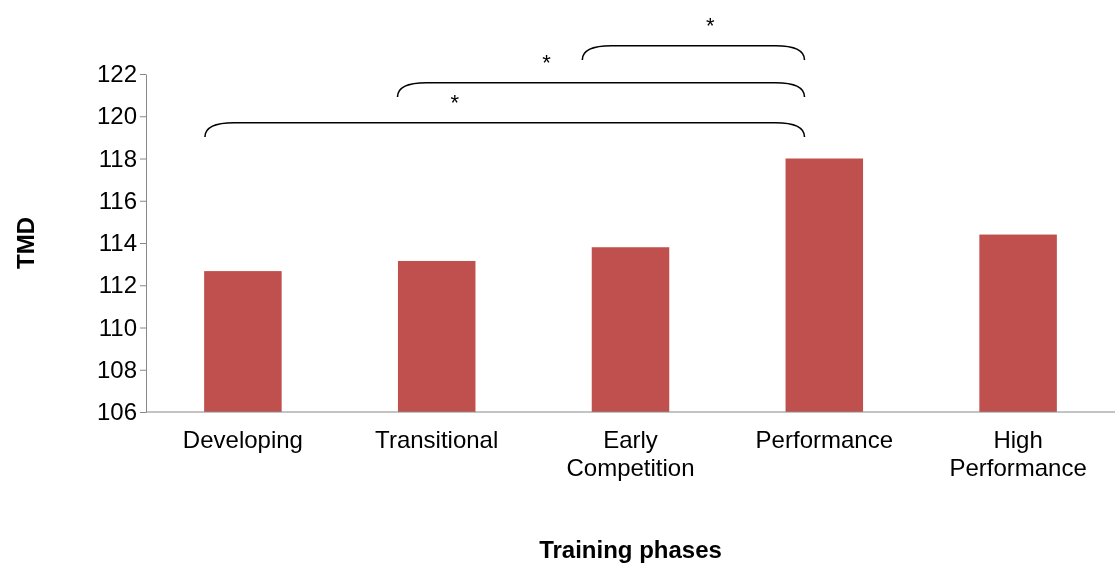 The width and height of the screenshot is (1118, 567). Describe the element at coordinates (116, 369) in the screenshot. I see `y-tick-label: 108` at that location.